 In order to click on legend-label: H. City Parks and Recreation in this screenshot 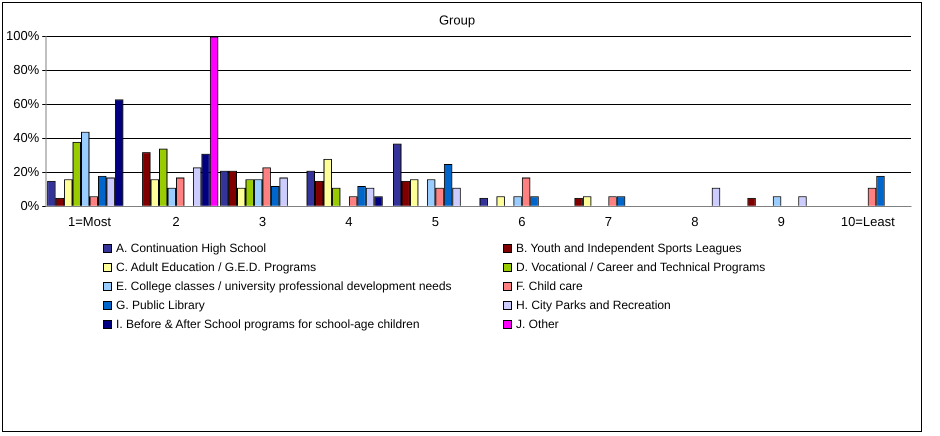, I will do `click(593, 305)`.